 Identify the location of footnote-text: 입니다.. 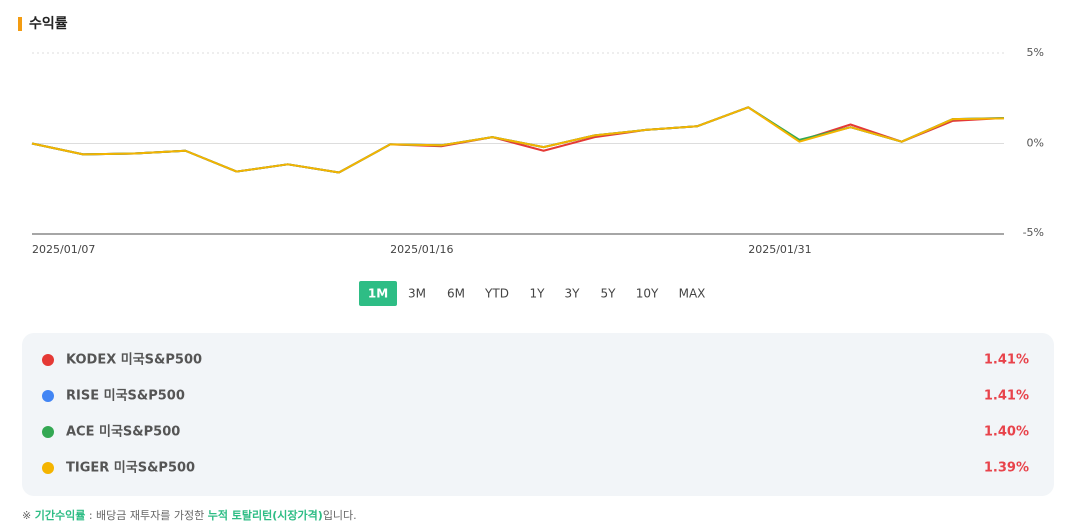
(340, 515).